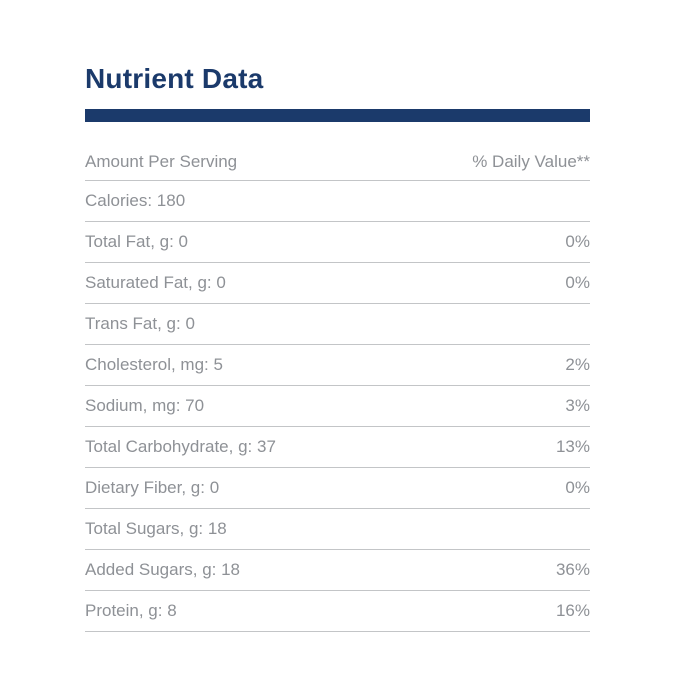 The image size is (700, 700). I want to click on nutrient-label: Saturated Fat, g: 0, so click(155, 282).